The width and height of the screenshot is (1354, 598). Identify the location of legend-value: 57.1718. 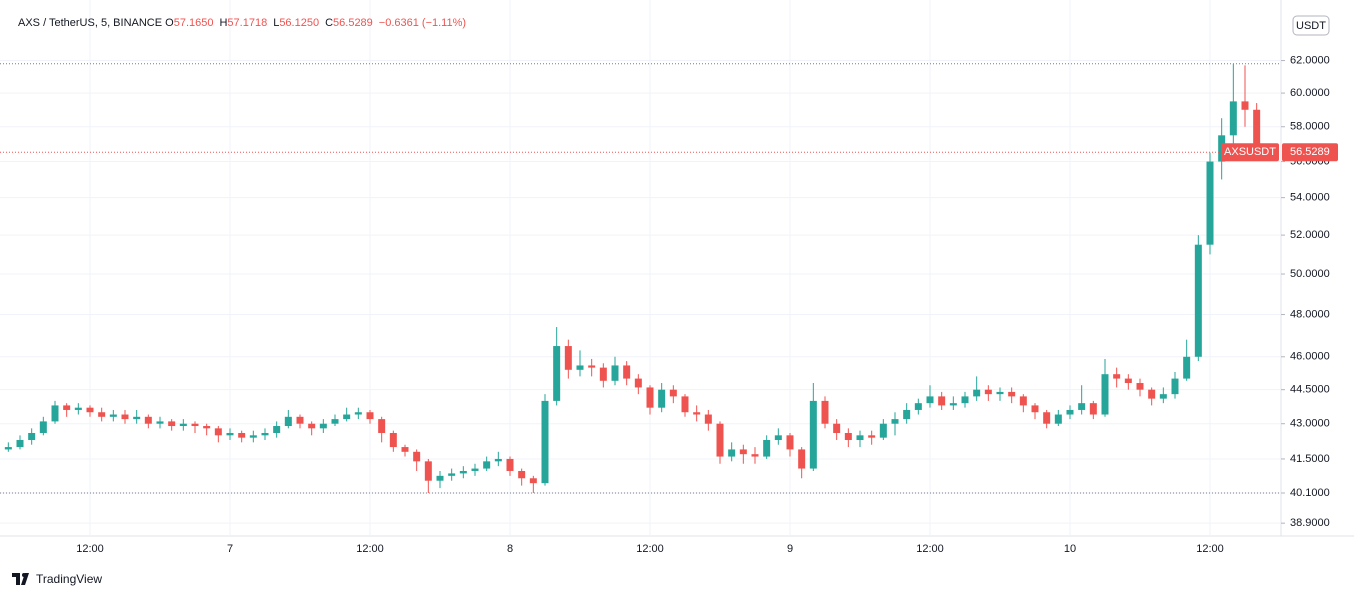
(247, 23).